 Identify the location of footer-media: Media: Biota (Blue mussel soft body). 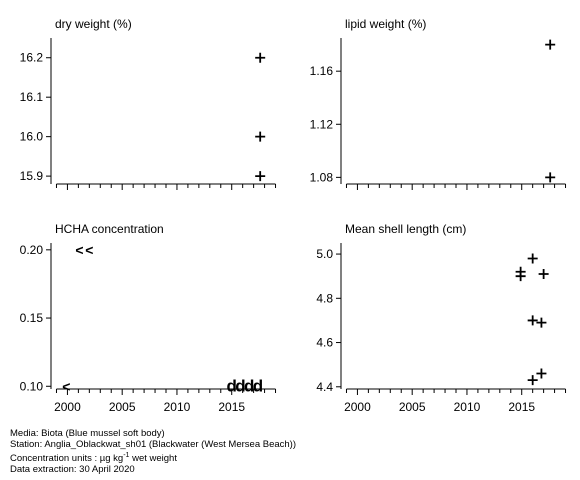
(87, 433).